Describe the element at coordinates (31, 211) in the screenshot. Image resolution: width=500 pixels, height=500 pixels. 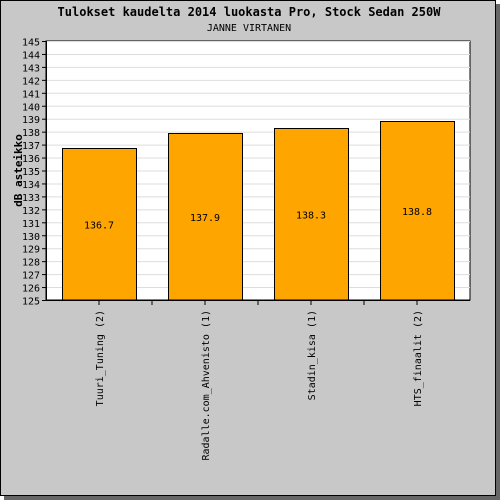
I see `y-tick-label: 132` at that location.